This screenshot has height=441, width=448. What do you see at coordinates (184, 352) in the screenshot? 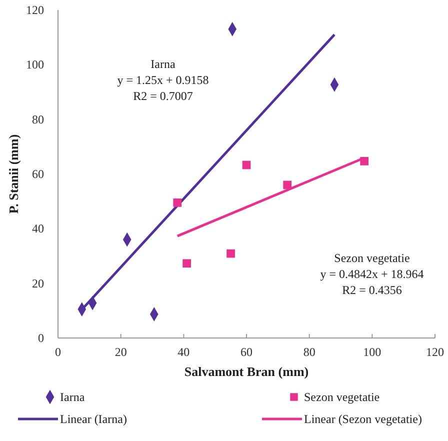
I see `x-tick-label: 40` at bounding box center [184, 352].